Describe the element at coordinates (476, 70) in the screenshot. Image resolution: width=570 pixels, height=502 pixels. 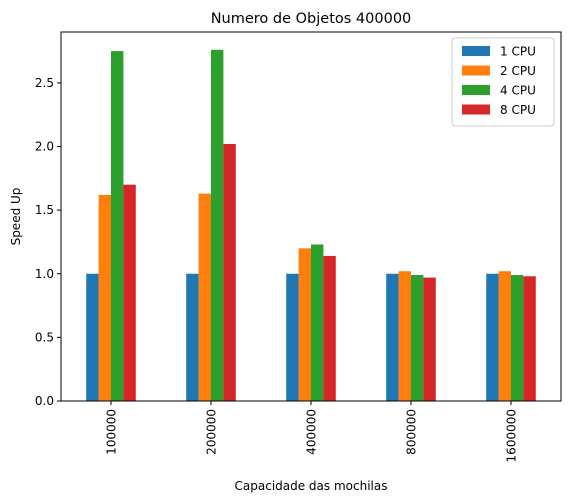
I see `legend-swatch-2-cpu` at that location.